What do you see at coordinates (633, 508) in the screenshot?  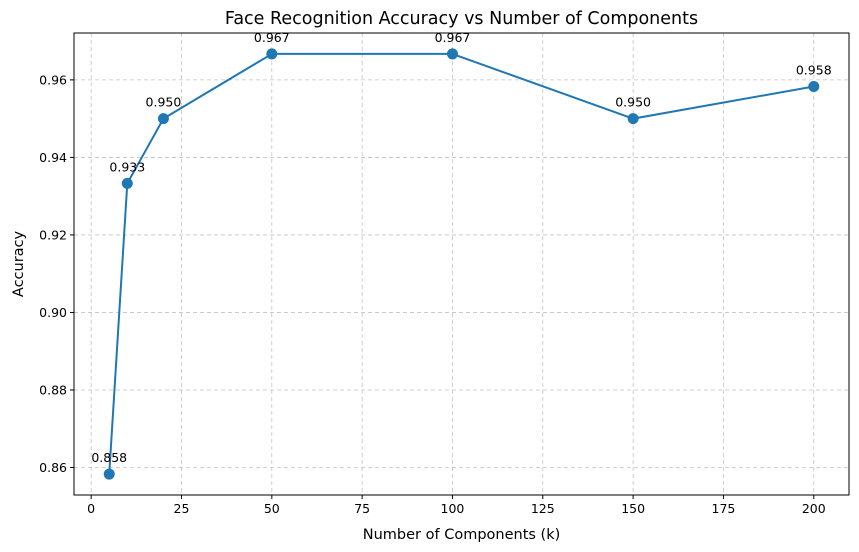 I see `x-tick-label: 150` at bounding box center [633, 508].